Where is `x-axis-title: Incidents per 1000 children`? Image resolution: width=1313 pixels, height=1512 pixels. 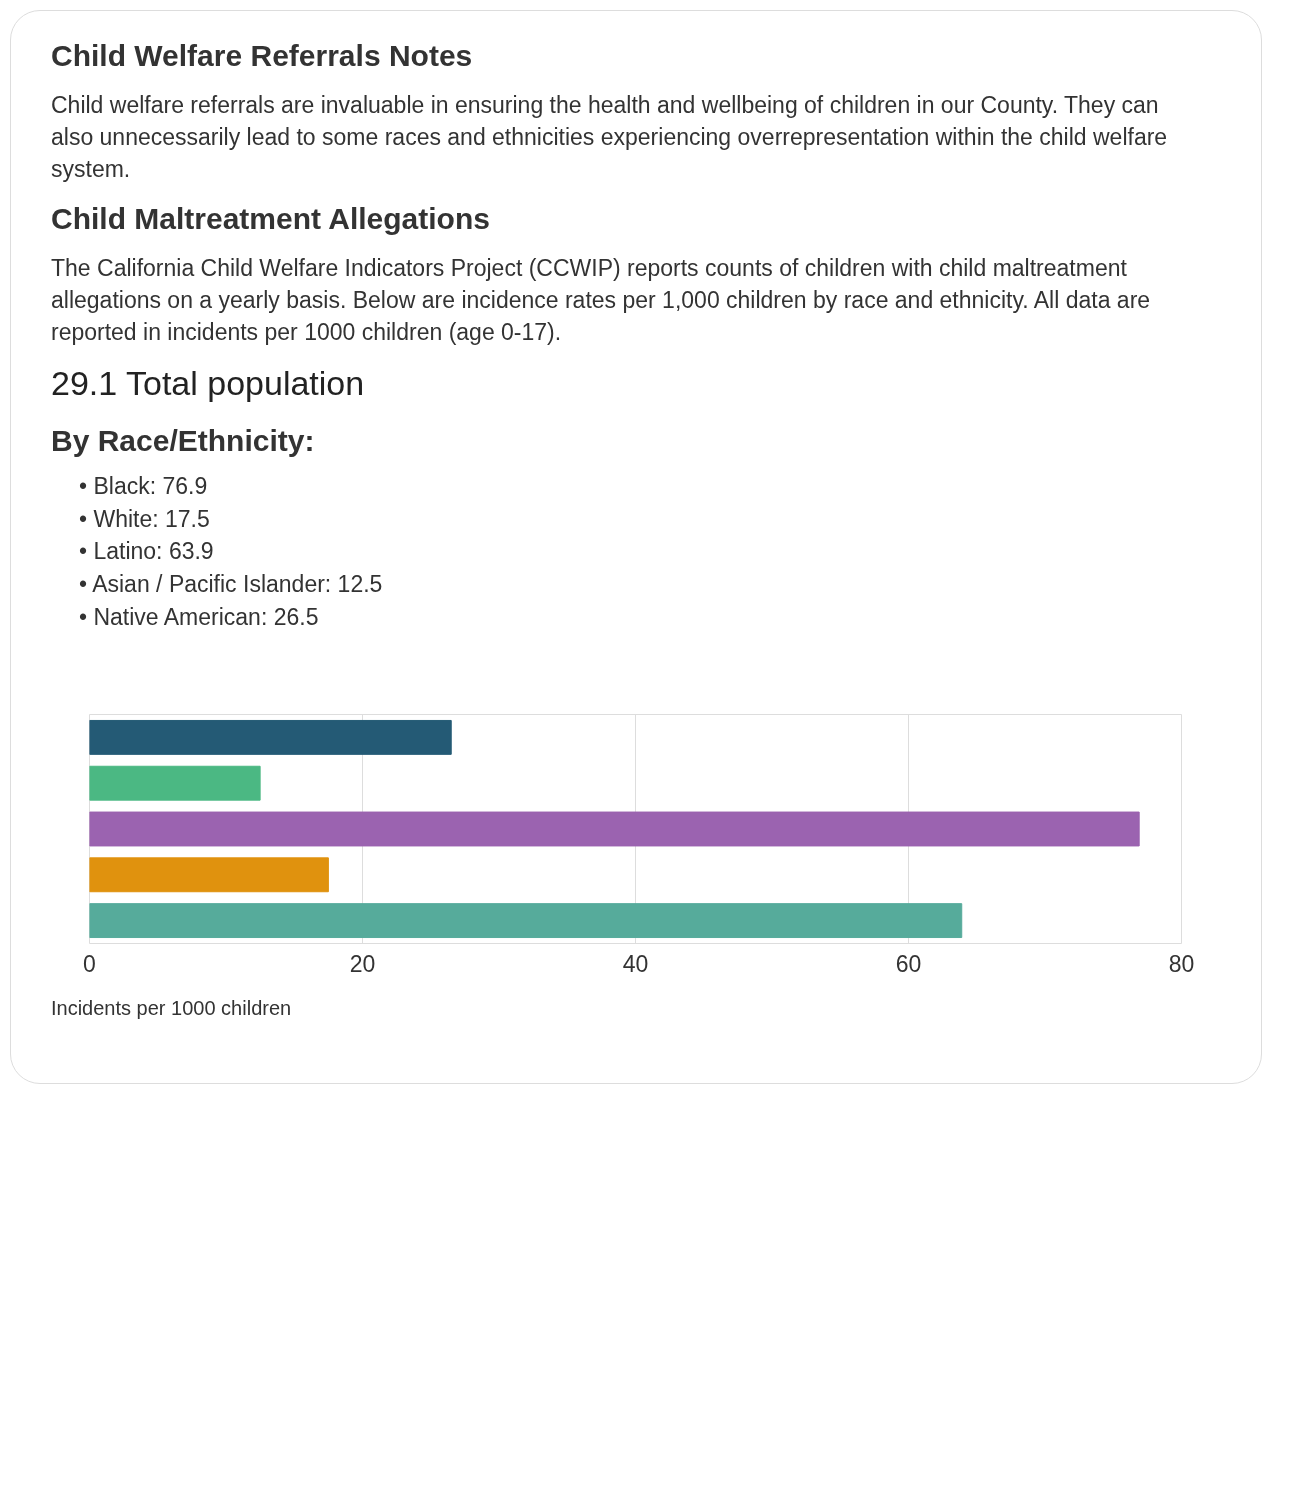
x-axis-title: Incidents per 1000 children is located at coordinates (171, 1008).